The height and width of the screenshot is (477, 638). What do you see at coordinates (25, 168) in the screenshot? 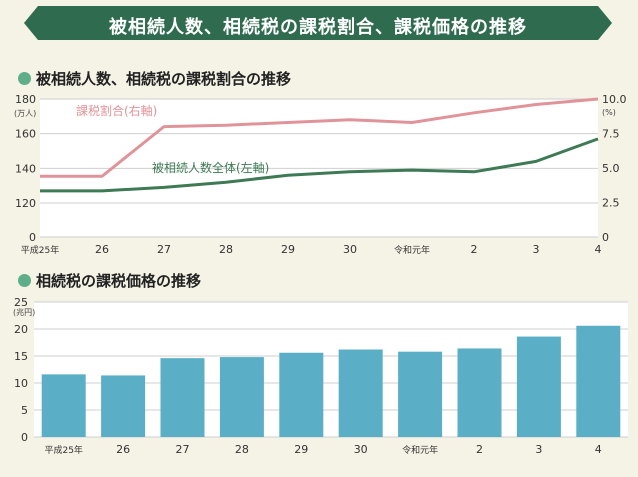
I see `left-tick-label: 140` at bounding box center [25, 168].